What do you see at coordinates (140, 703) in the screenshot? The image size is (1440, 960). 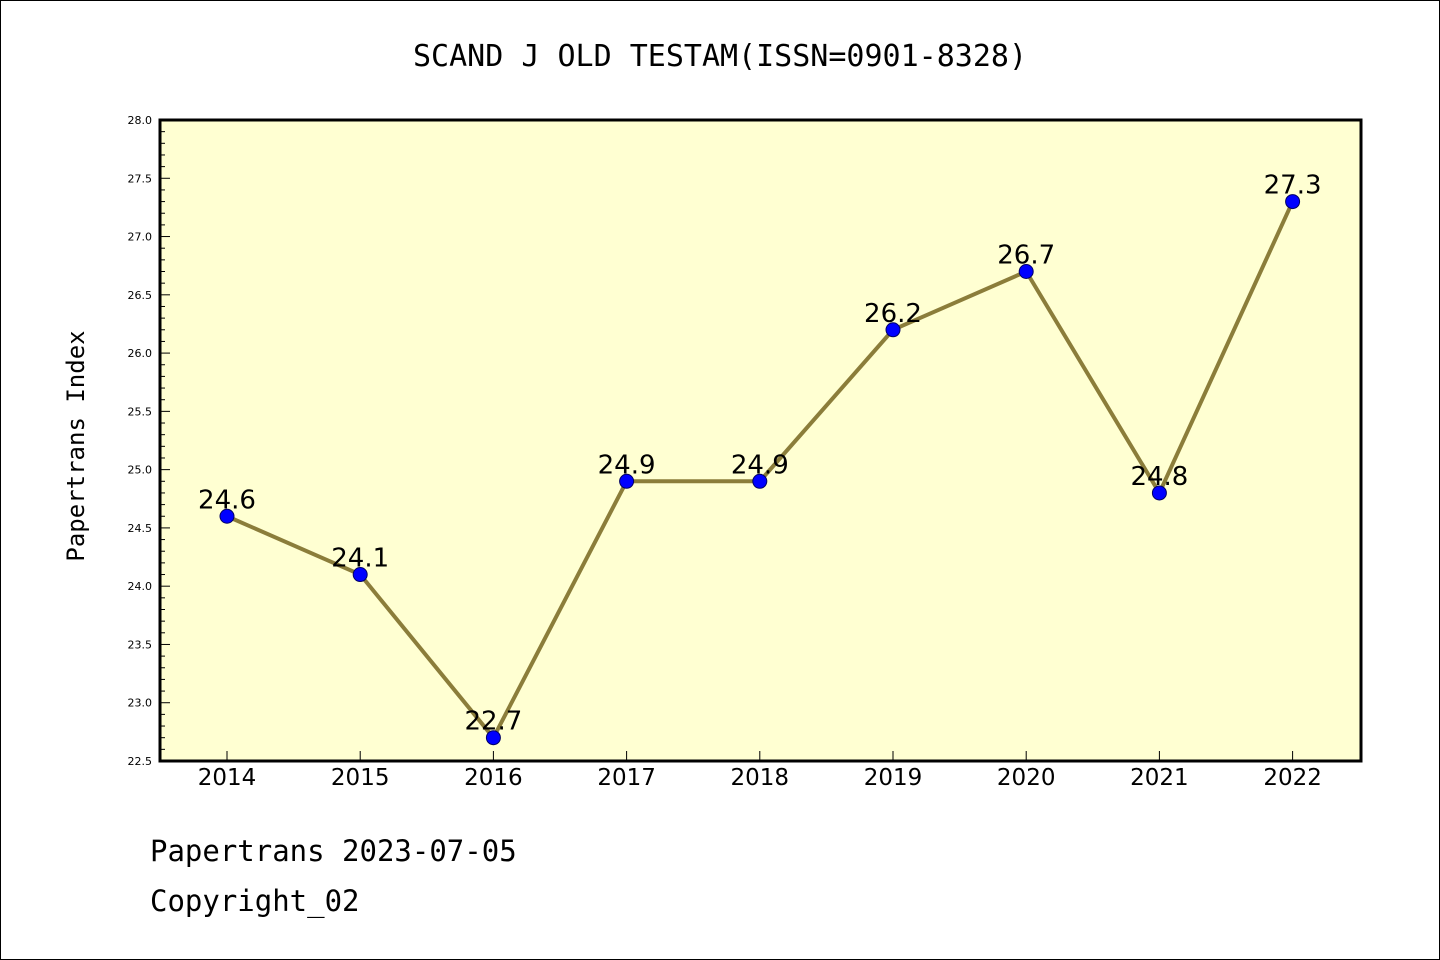 I see `y-tick-label: 23.0` at bounding box center [140, 703].